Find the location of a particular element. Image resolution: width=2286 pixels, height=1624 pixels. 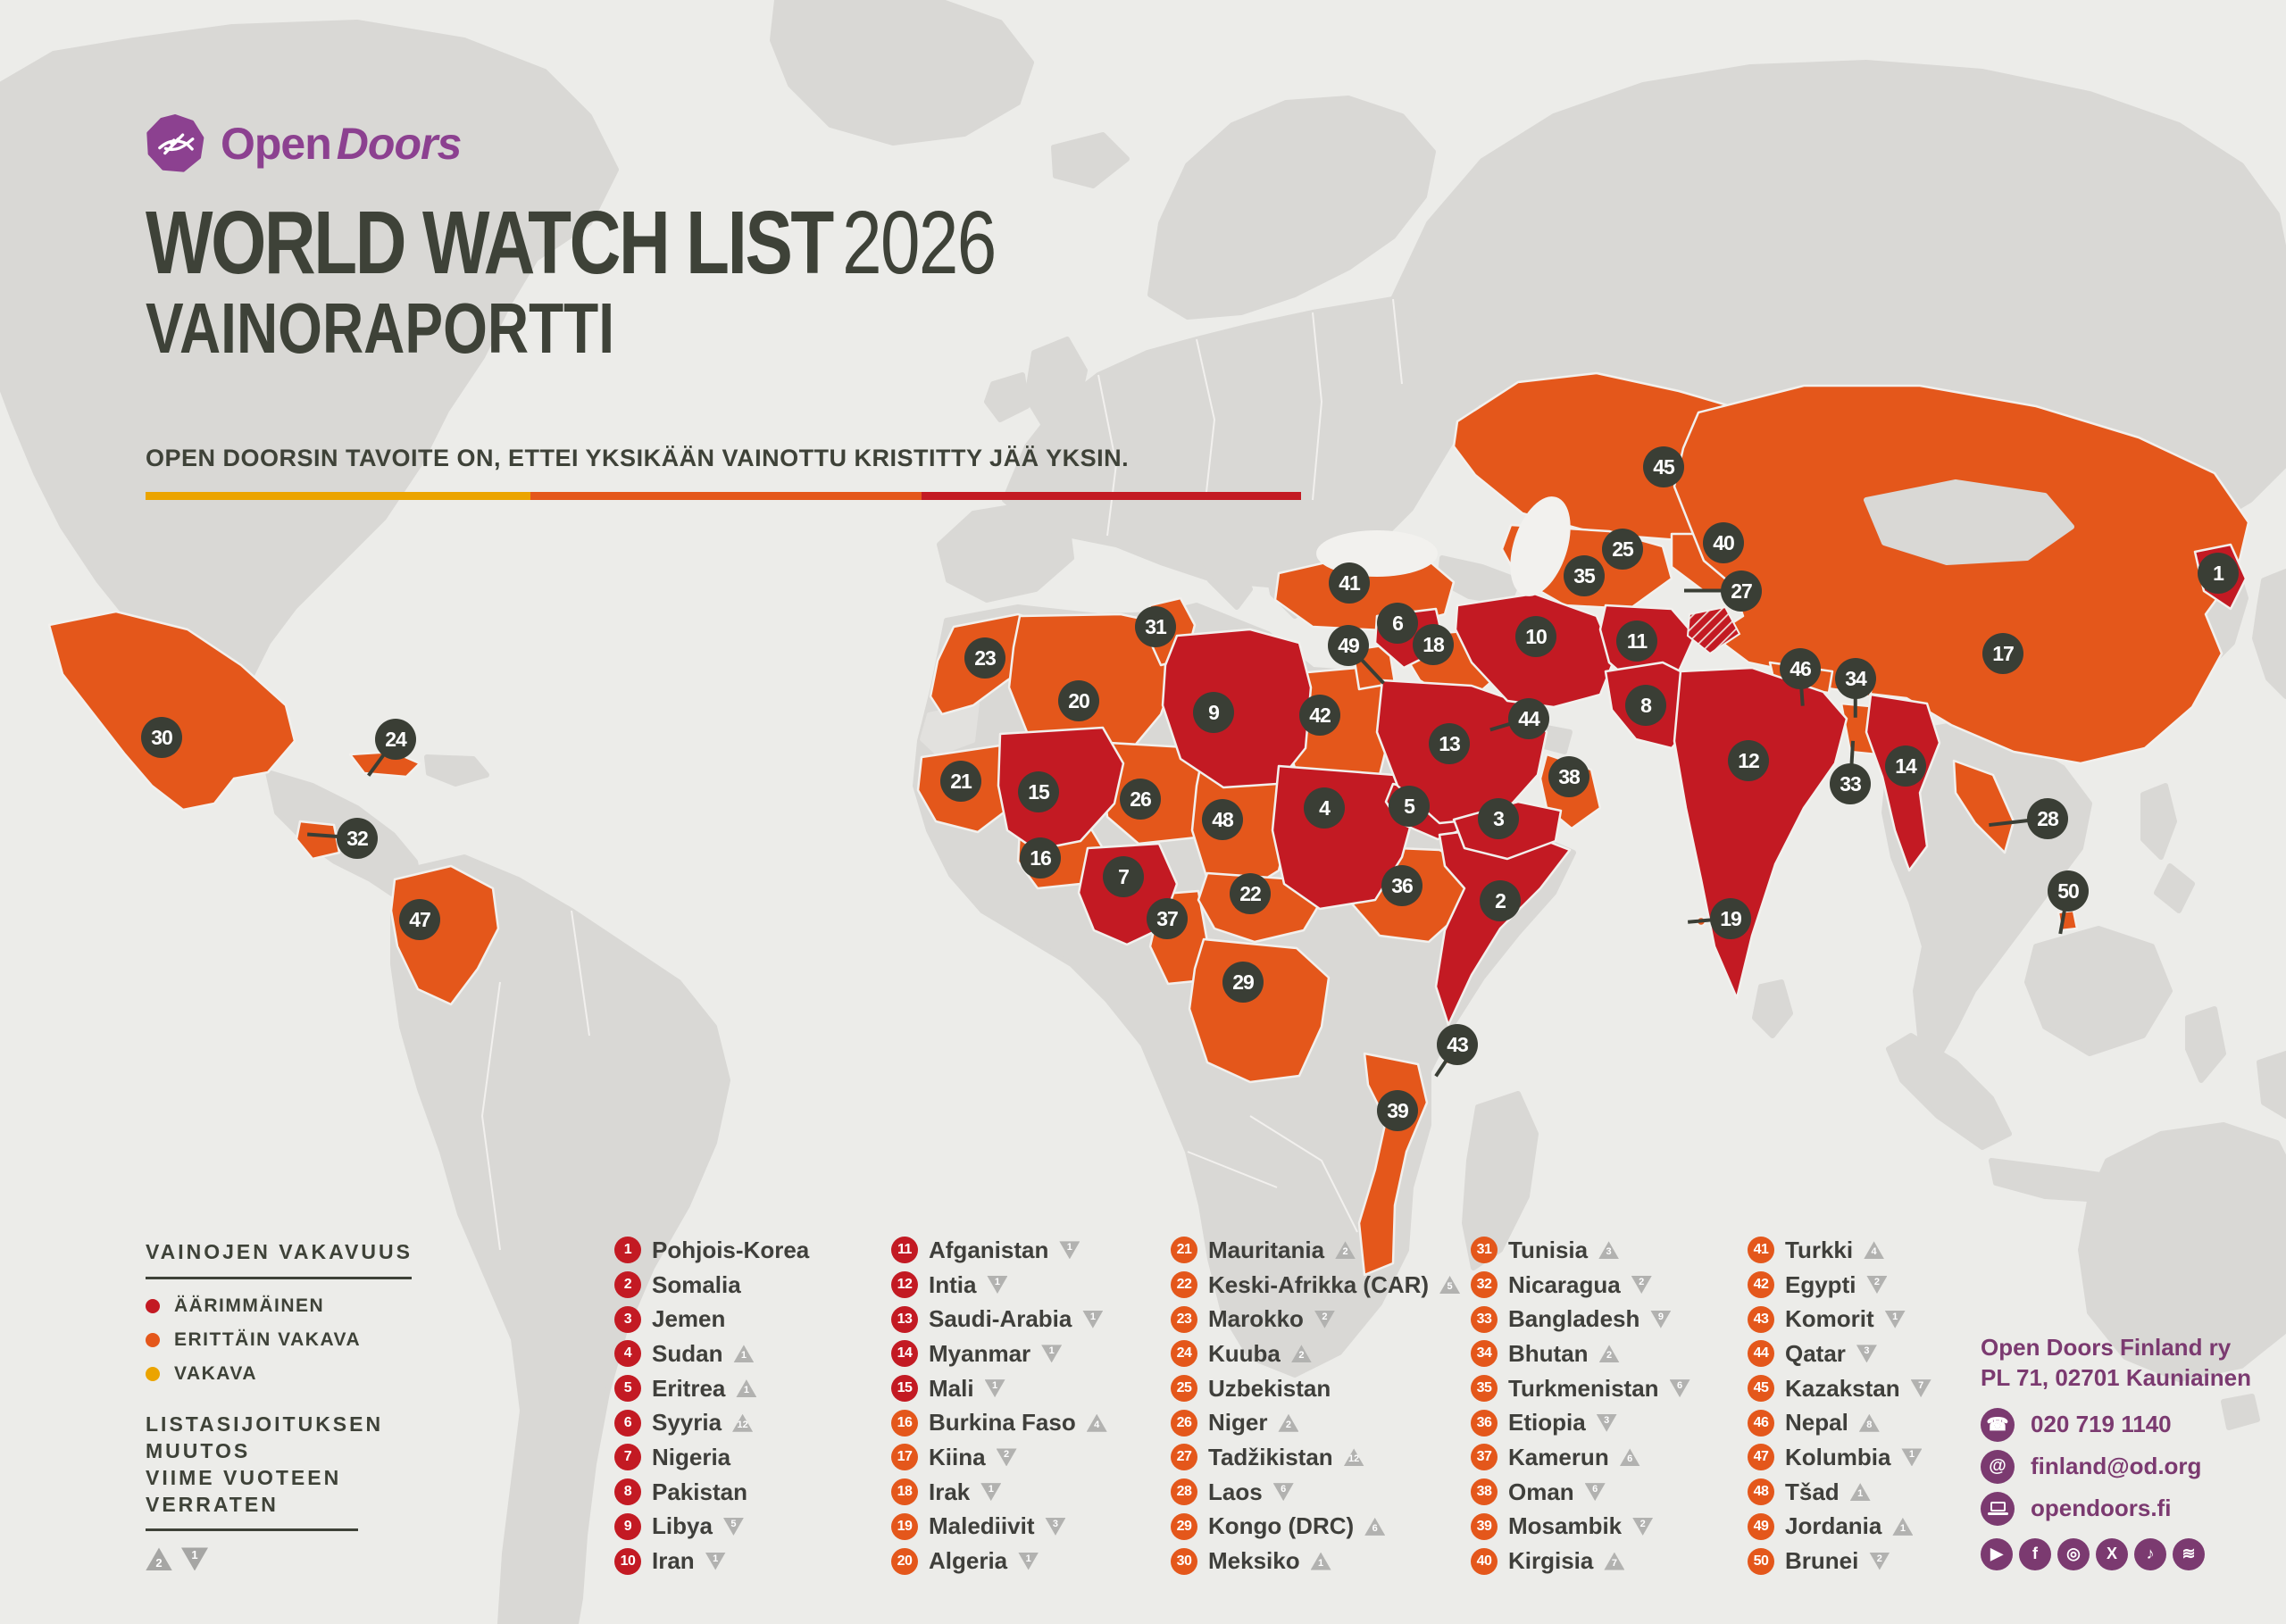

country-name: Nepal is located at coordinates (1816, 1423).